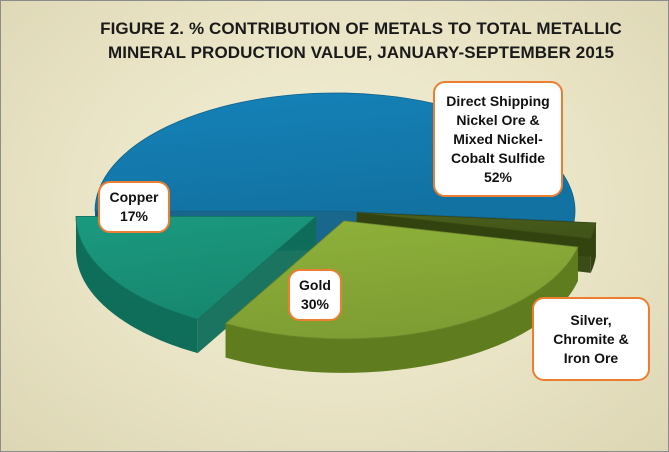 This screenshot has height=452, width=669. I want to click on data-label-gold-value: 30%, so click(315, 304).